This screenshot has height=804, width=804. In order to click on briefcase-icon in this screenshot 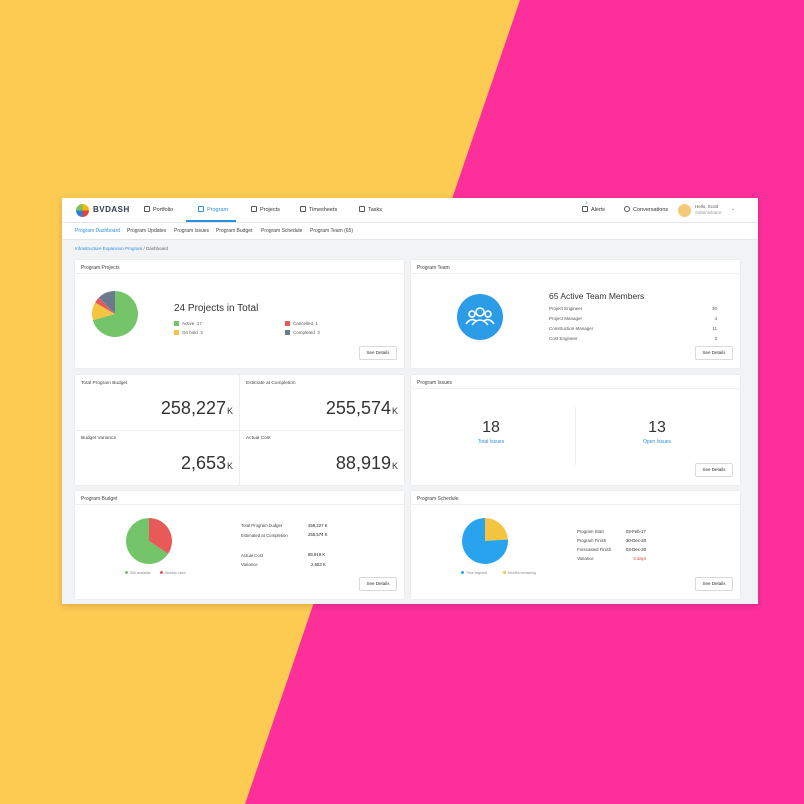, I will do `click(147, 209)`.